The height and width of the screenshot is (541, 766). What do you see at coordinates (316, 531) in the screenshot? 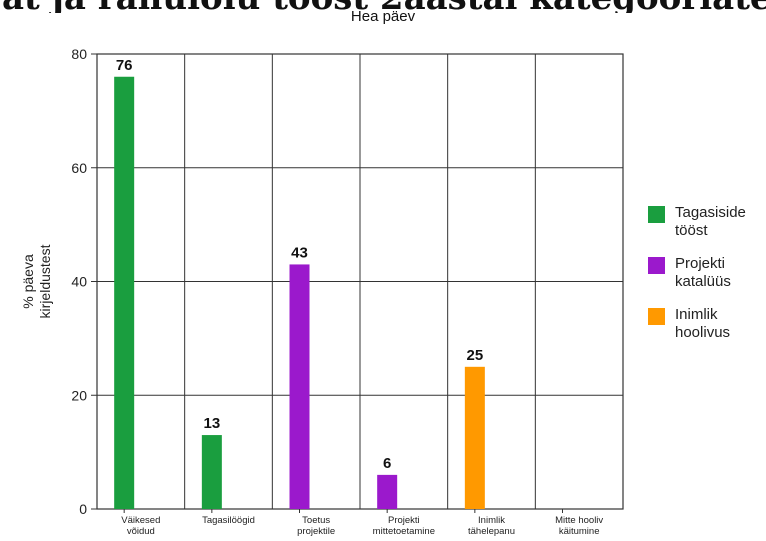
I see `x-category-label: projektile` at bounding box center [316, 531].